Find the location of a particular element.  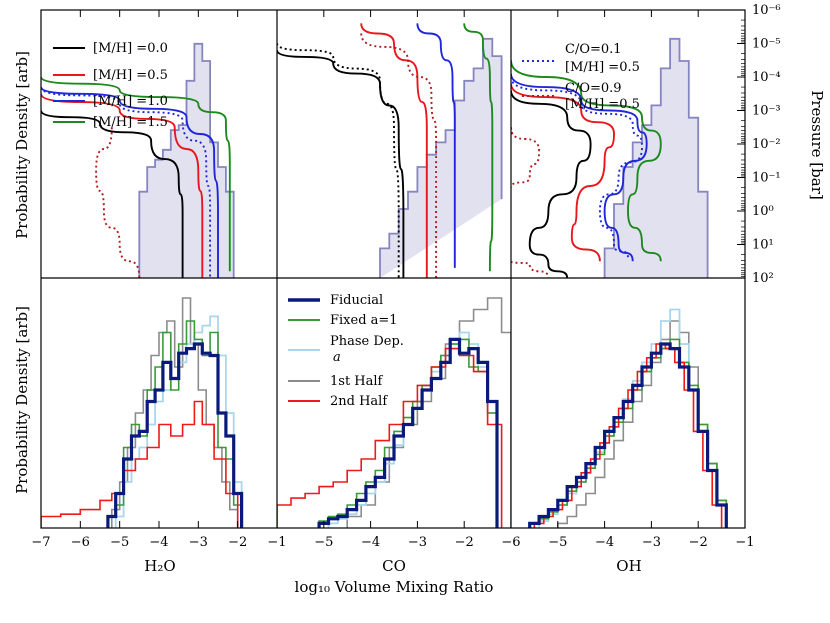

top-right-legend: C/O=0.1 [M/H] =0.5 C/O=0.9 [M/H] =0.5 is located at coordinates (581, 77).